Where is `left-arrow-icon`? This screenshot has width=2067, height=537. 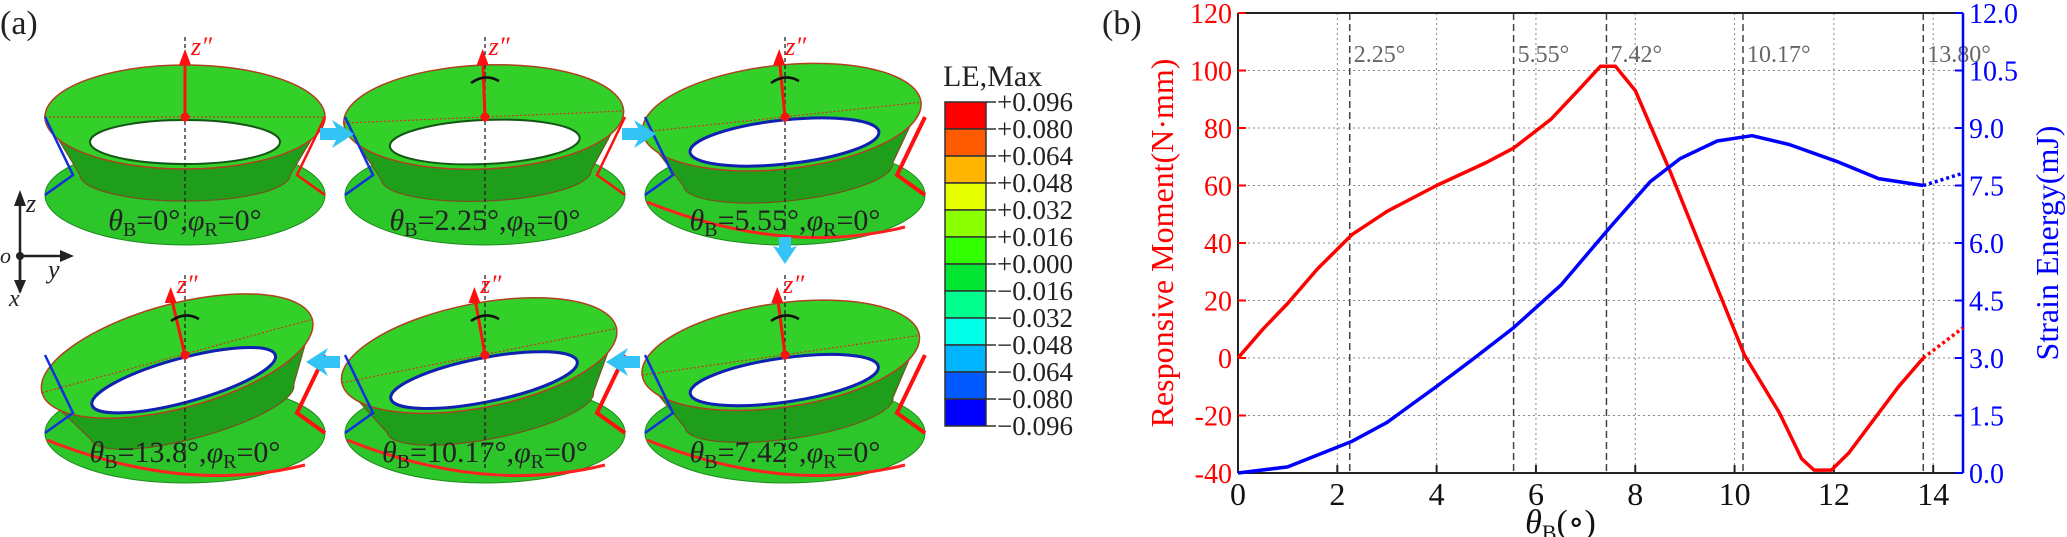 left-arrow-icon is located at coordinates (623, 362).